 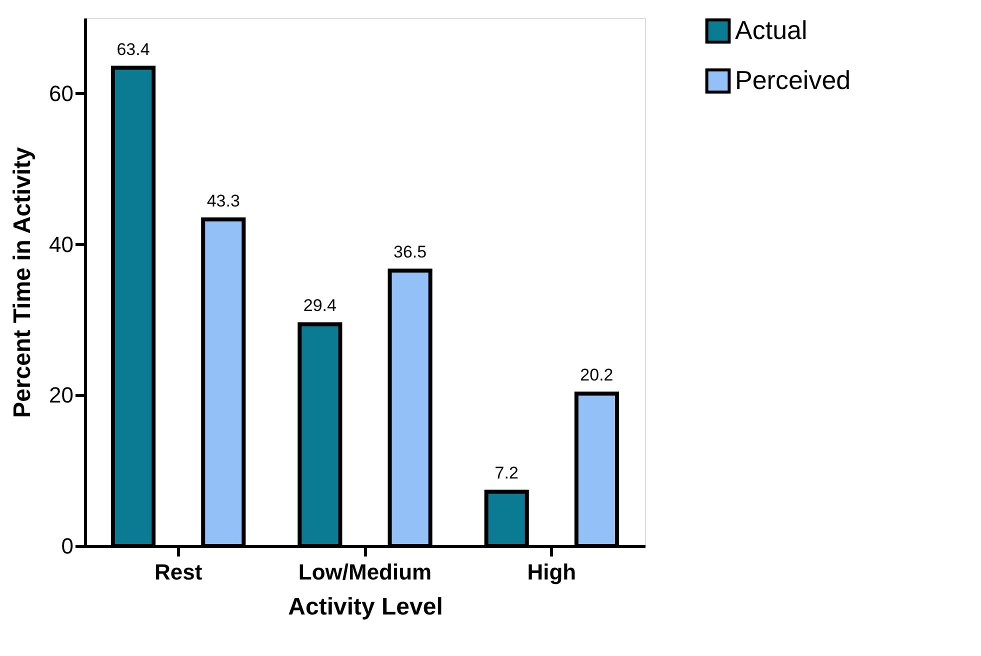 I want to click on y-axis-title: Percent Time in Activity, so click(x=22, y=282).